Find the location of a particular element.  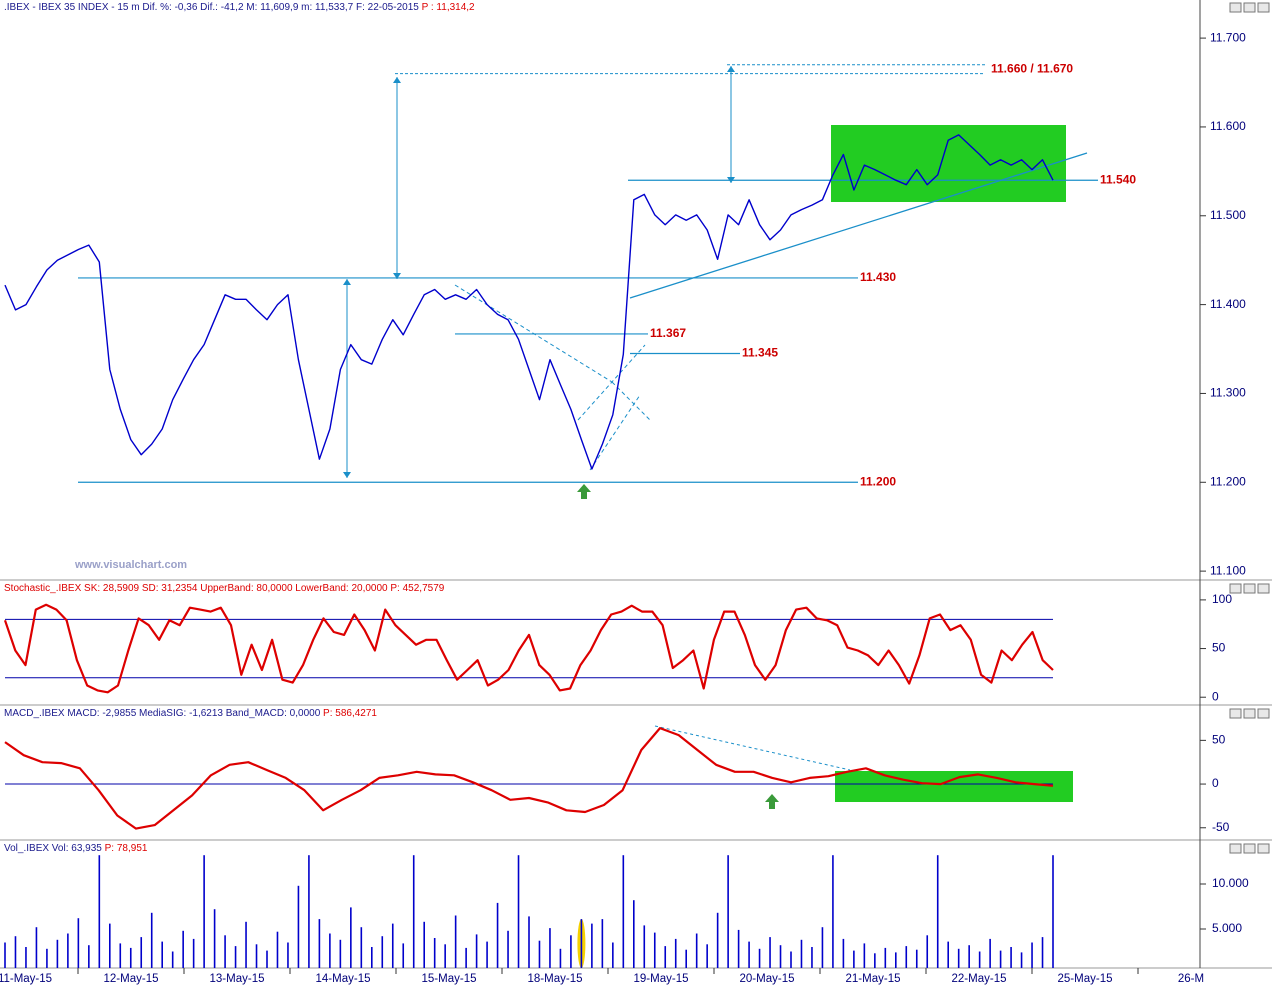

date-label: 26-M is located at coordinates (1191, 979).